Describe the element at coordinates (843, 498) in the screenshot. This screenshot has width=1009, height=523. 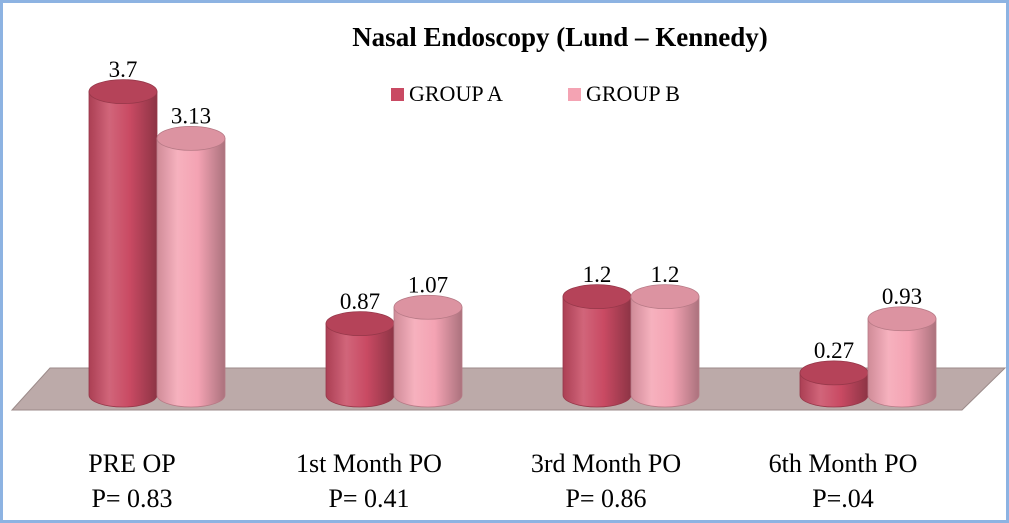
I see `x-tick-note: P=.04` at that location.